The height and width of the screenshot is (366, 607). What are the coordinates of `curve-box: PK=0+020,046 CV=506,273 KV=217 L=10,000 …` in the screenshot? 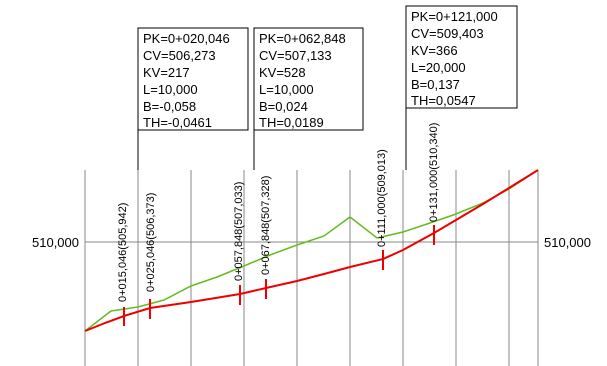 It's located at (193, 79).